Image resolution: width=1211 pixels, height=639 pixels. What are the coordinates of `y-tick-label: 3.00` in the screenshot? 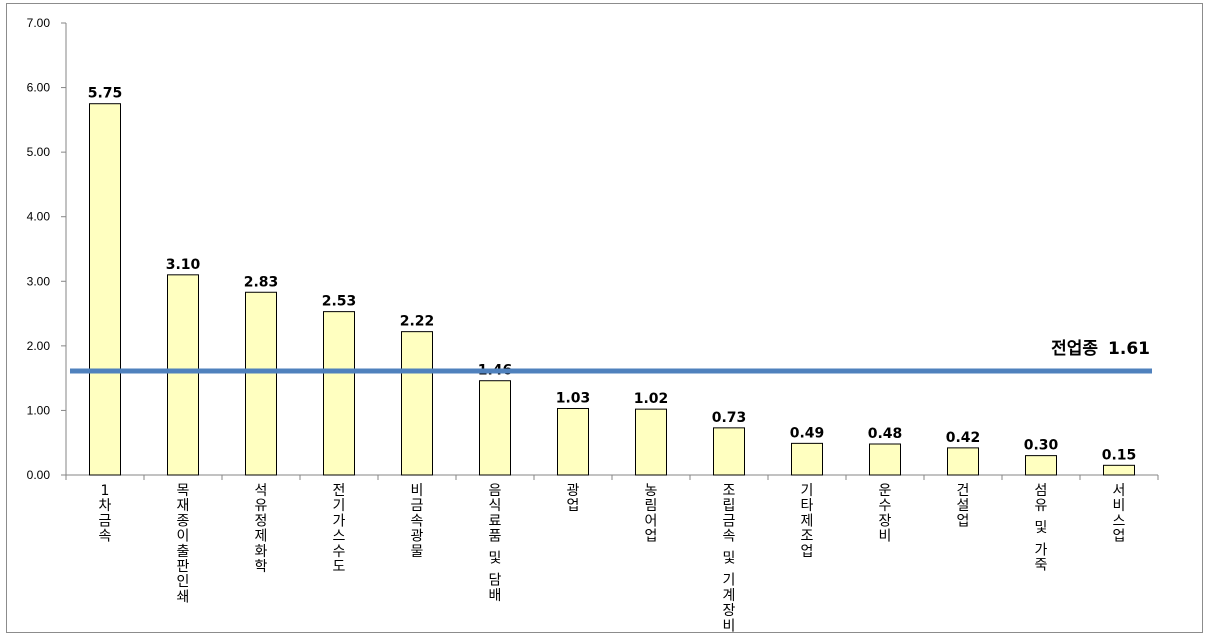 It's located at (39, 281).